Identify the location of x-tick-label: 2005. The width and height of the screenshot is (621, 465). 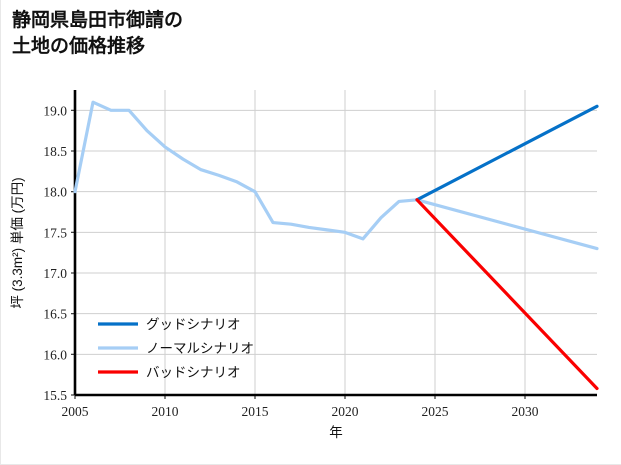
(75, 411).